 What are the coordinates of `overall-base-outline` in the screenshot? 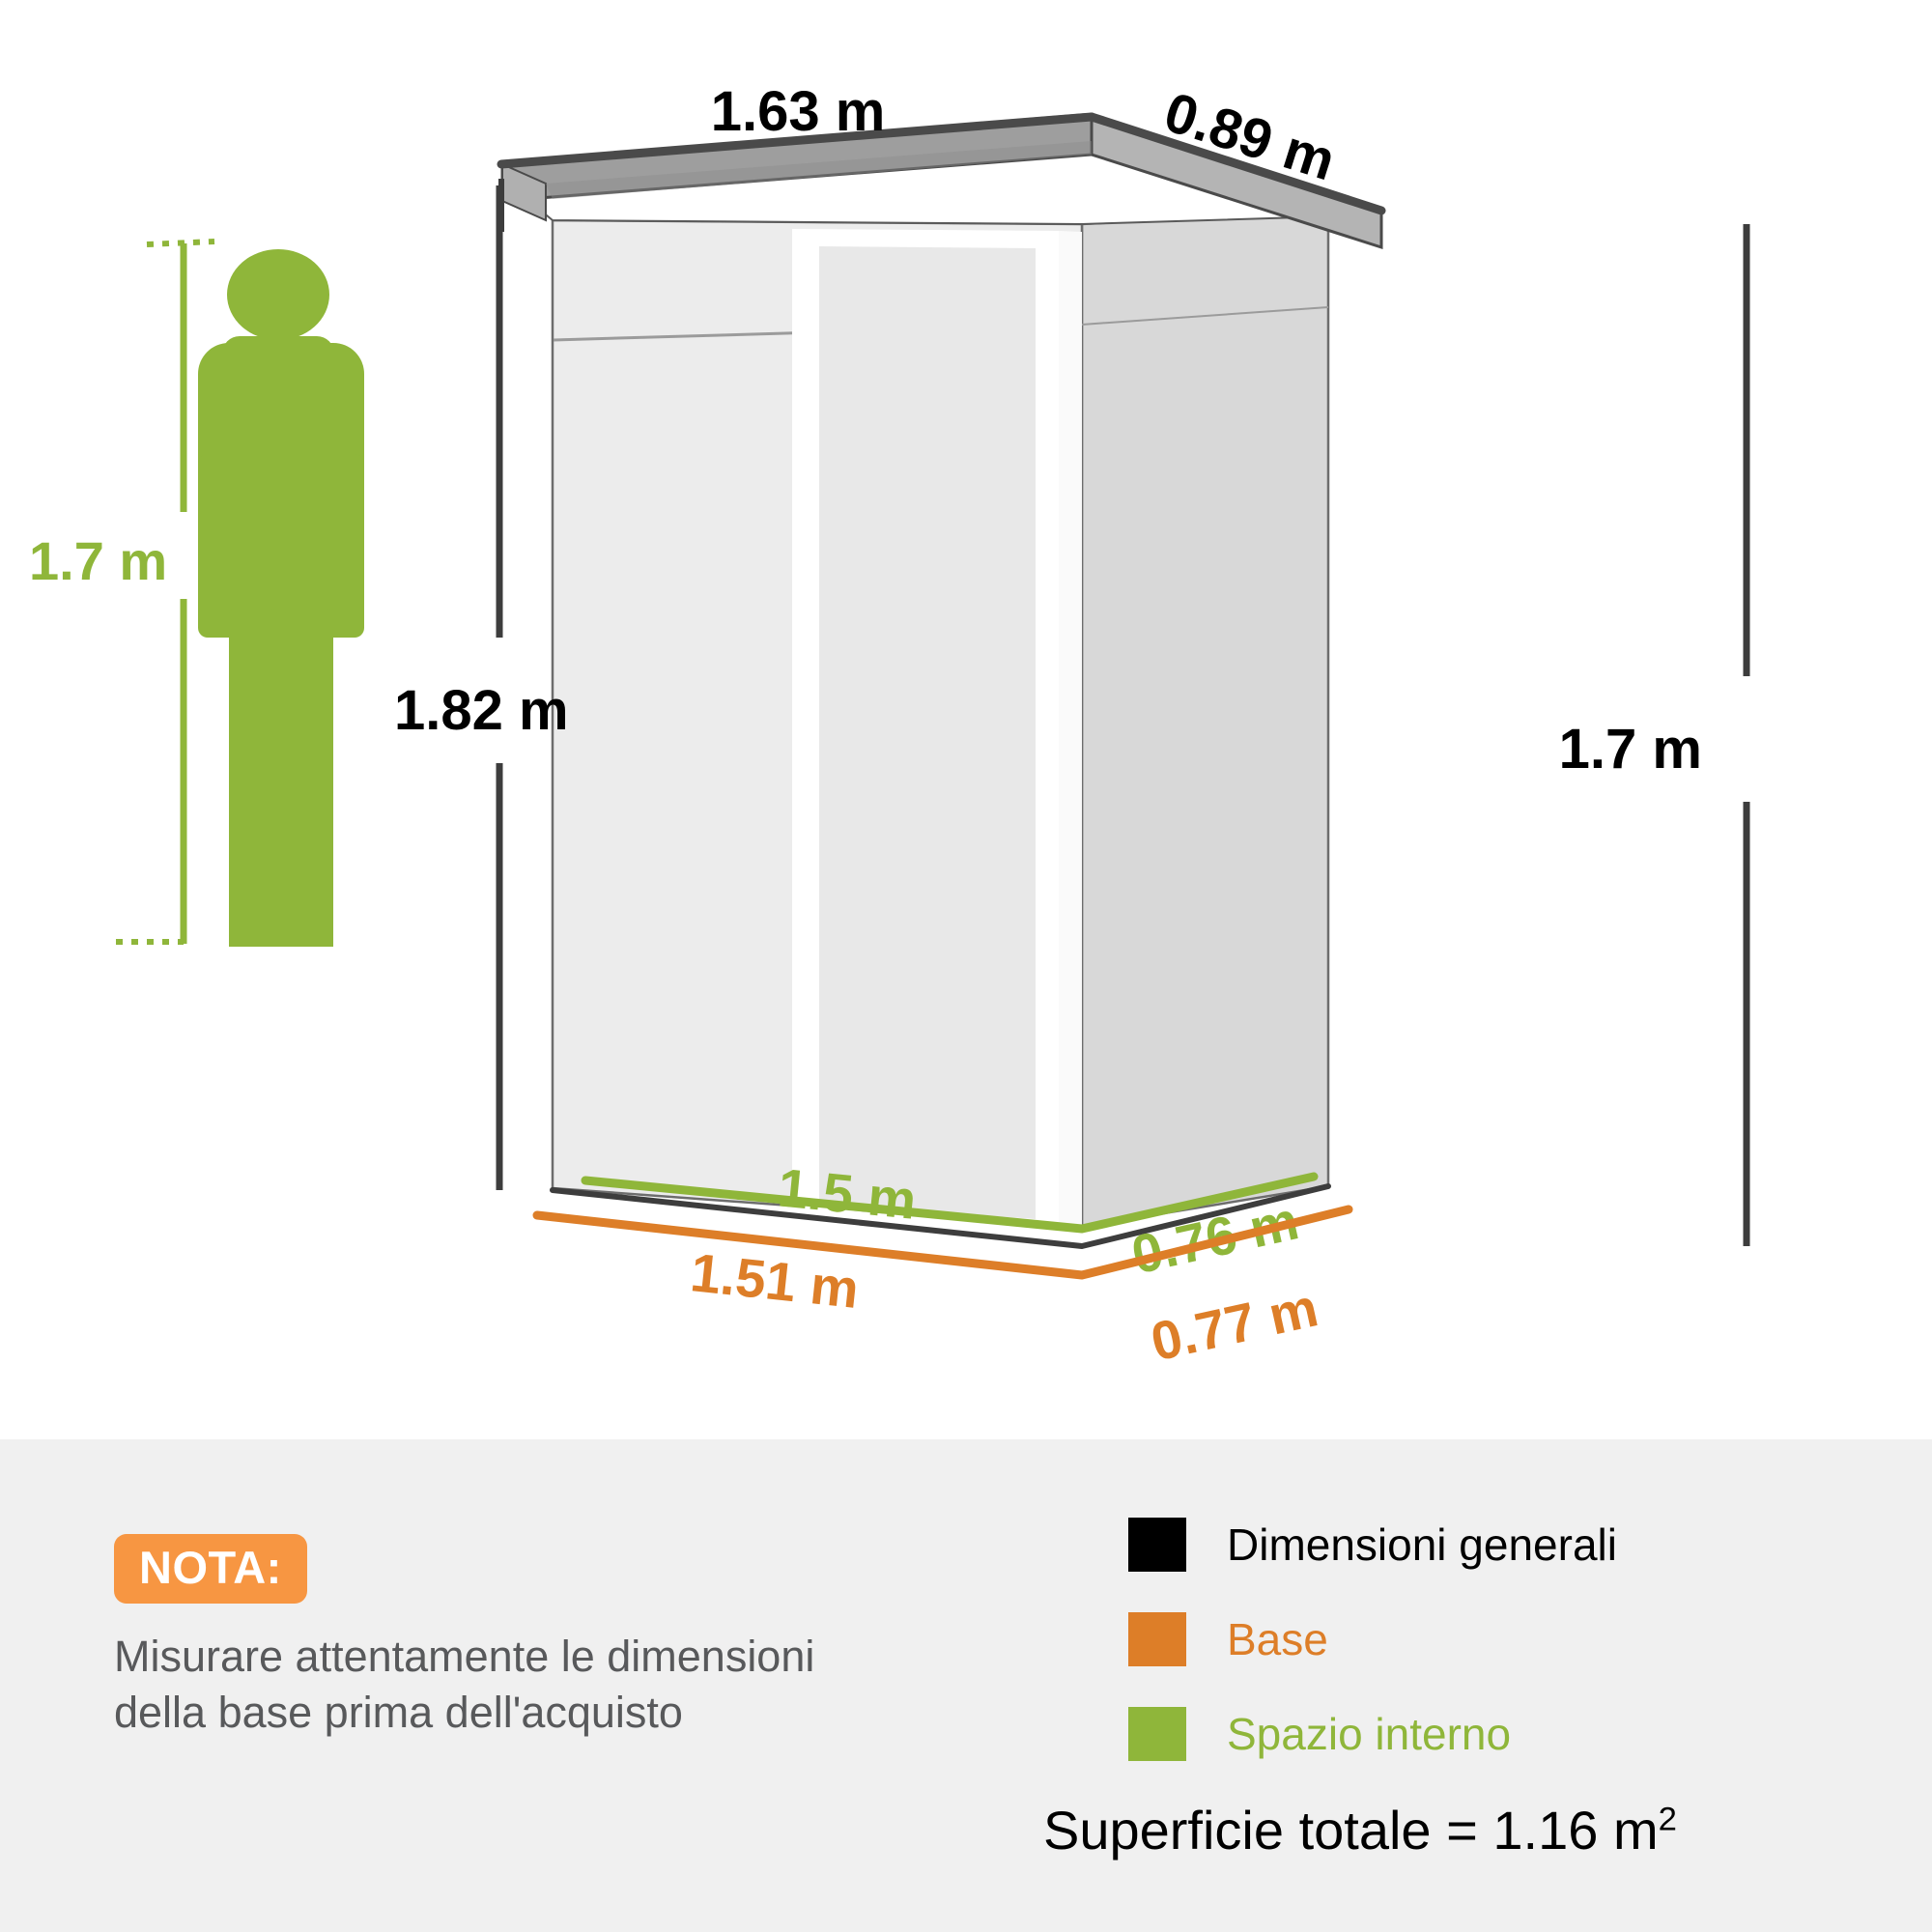 It's located at (940, 1216).